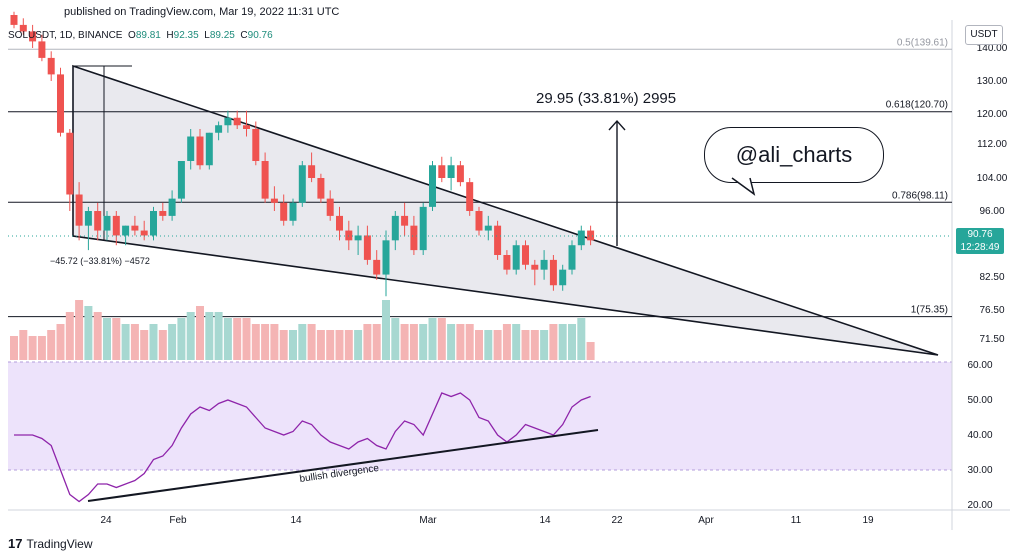 The width and height of the screenshot is (1024, 558). What do you see at coordinates (991, 339) in the screenshot?
I see `price-tick-8: 71.50` at bounding box center [991, 339].